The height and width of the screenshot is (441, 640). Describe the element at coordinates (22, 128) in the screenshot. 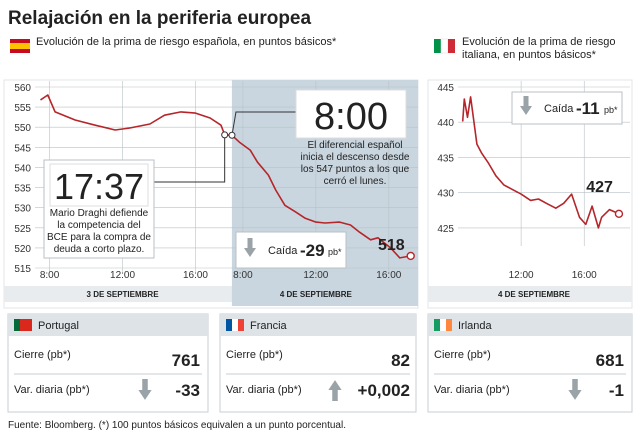

I see `y-tick-label: 550` at that location.